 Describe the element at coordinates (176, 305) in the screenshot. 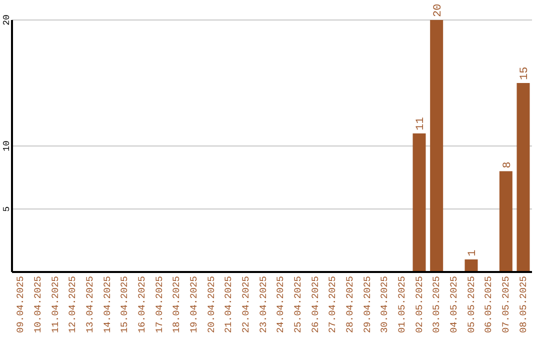

I see `x-tick-label: 18.04.2025` at that location.